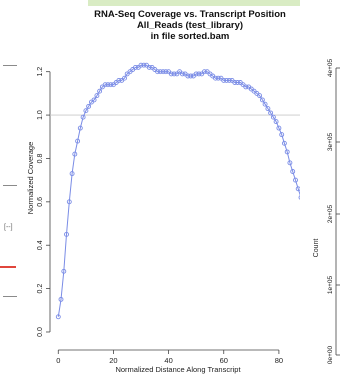 Image resolution: width=346 pixels, height=382 pixels. What do you see at coordinates (40, 72) in the screenshot?
I see `y-tick-label: 1.2` at bounding box center [40, 72].